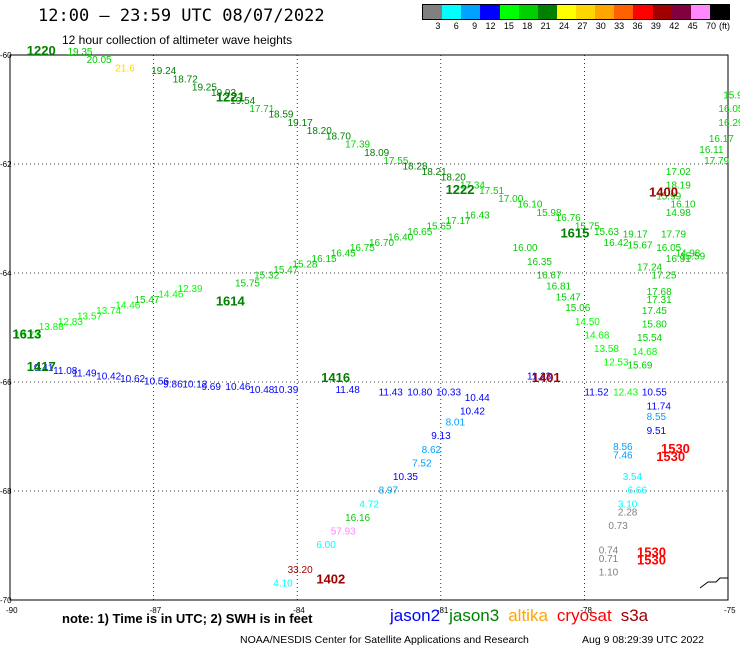  I want to click on swh-value-label: 13.74, so click(108, 311).